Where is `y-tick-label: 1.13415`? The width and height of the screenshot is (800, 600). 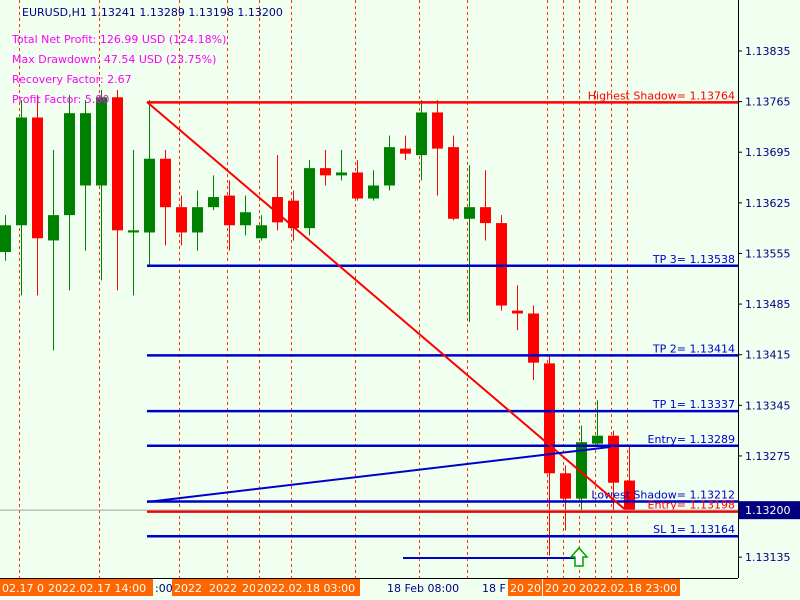
y-tick-label: 1.13415 is located at coordinates (768, 355).